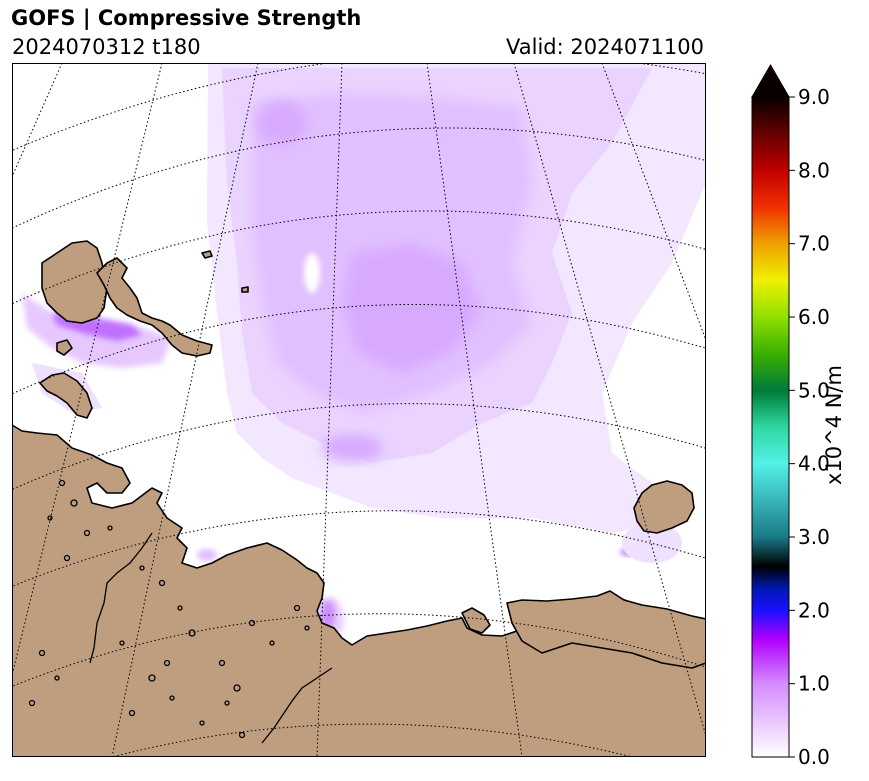  What do you see at coordinates (814, 684) in the screenshot?
I see `colorbar-tick-label: 1.0` at bounding box center [814, 684].